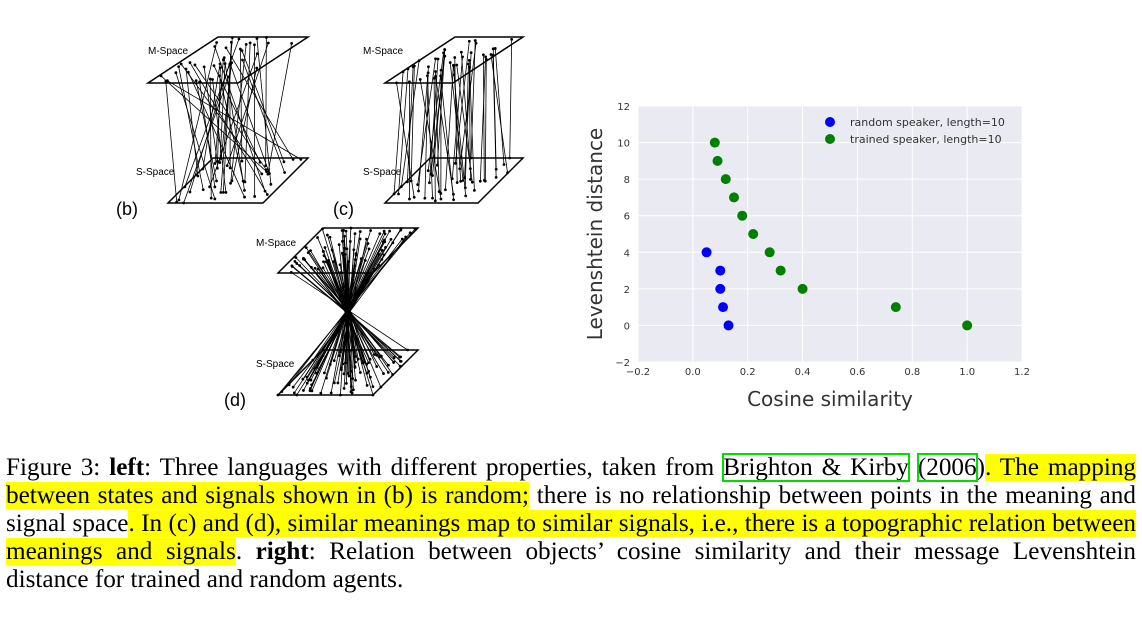 The height and width of the screenshot is (623, 1142). What do you see at coordinates (913, 467) in the screenshot?
I see `citation-space` at bounding box center [913, 467].